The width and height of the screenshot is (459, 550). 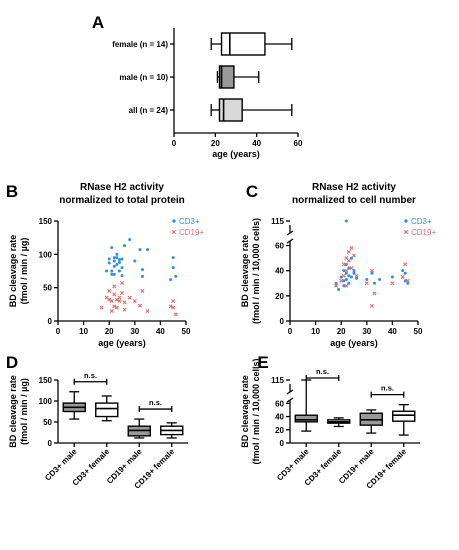 What do you see at coordinates (279, 403) in the screenshot?
I see `y-tick-label: 60` at bounding box center [279, 403].